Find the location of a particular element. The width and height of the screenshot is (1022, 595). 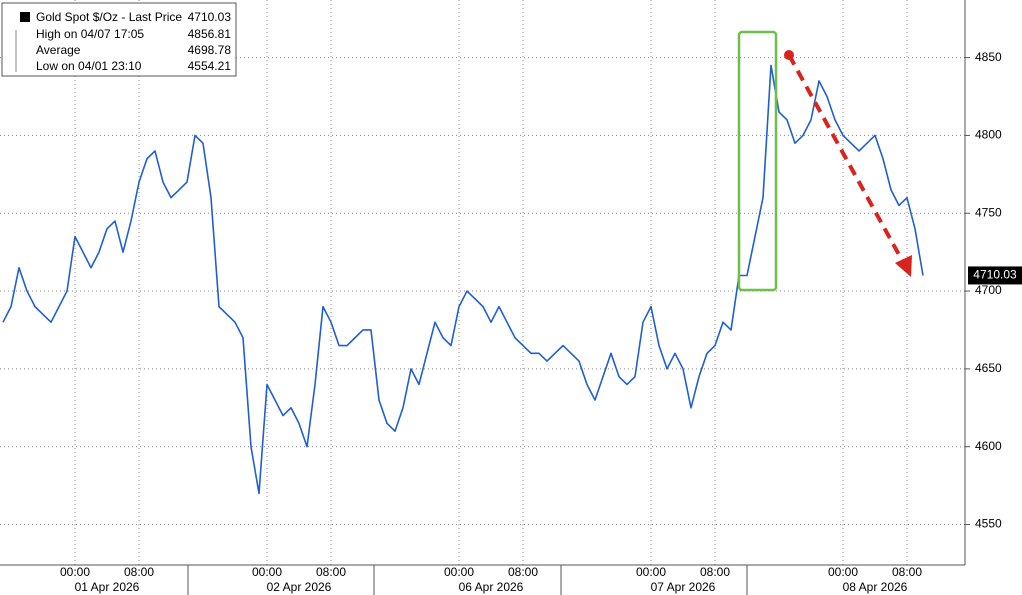

legend-box is located at coordinates (119, 39).